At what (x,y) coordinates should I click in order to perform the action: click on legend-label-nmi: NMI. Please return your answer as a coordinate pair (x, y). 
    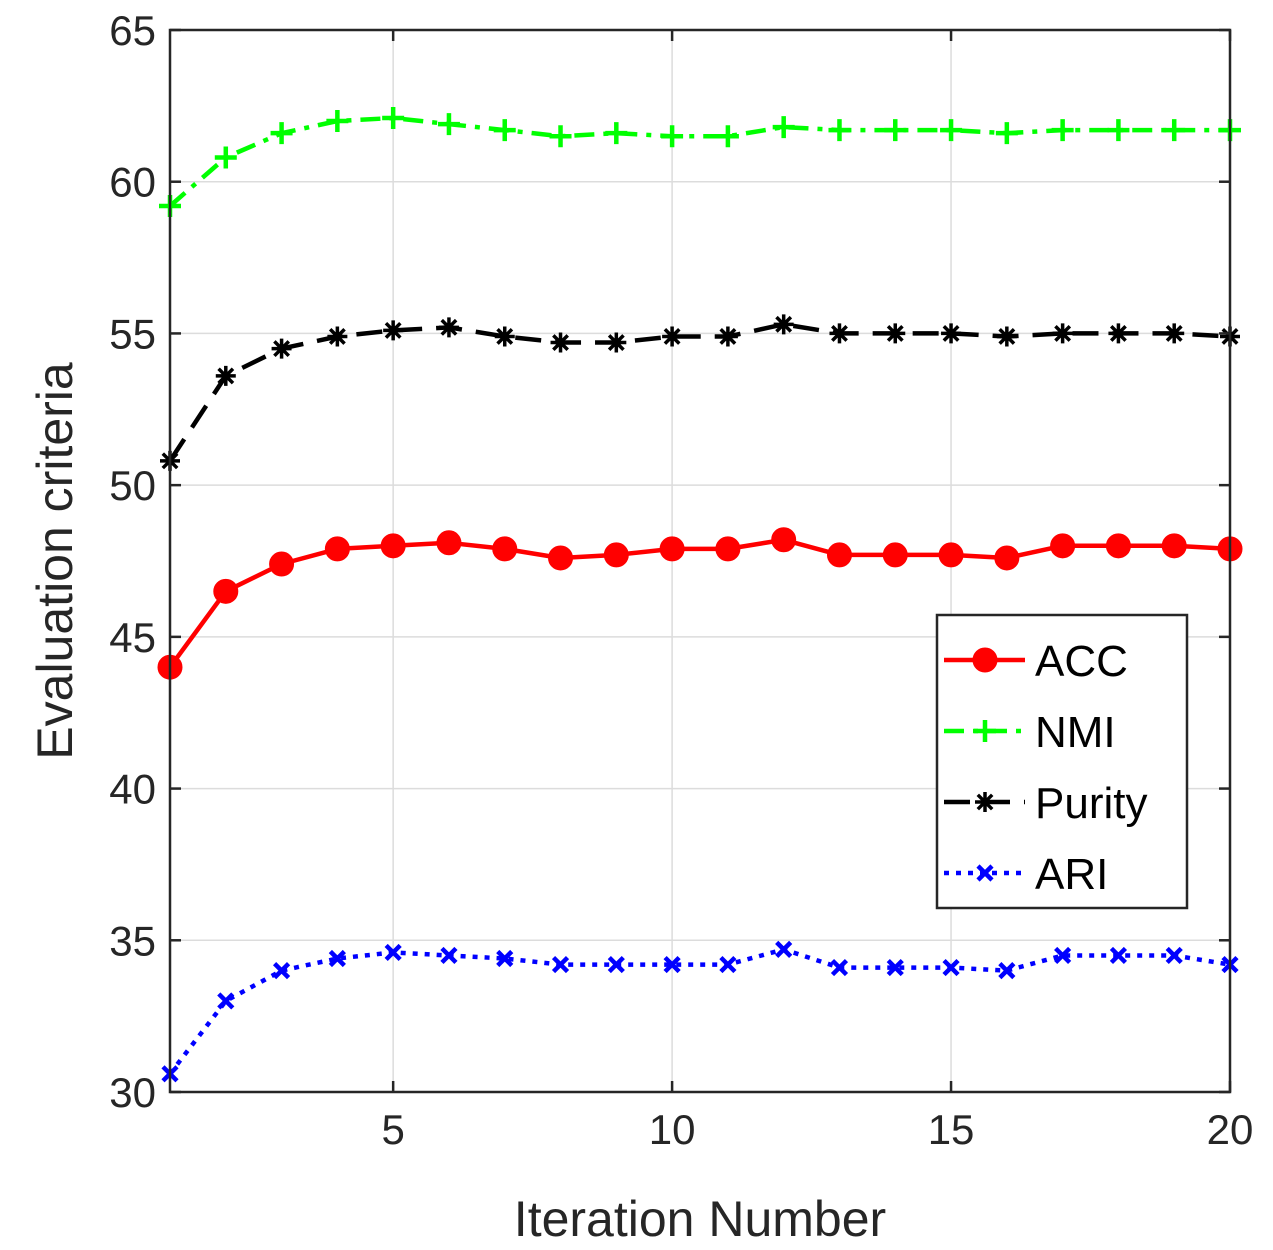
    Looking at the image, I should click on (1075, 732).